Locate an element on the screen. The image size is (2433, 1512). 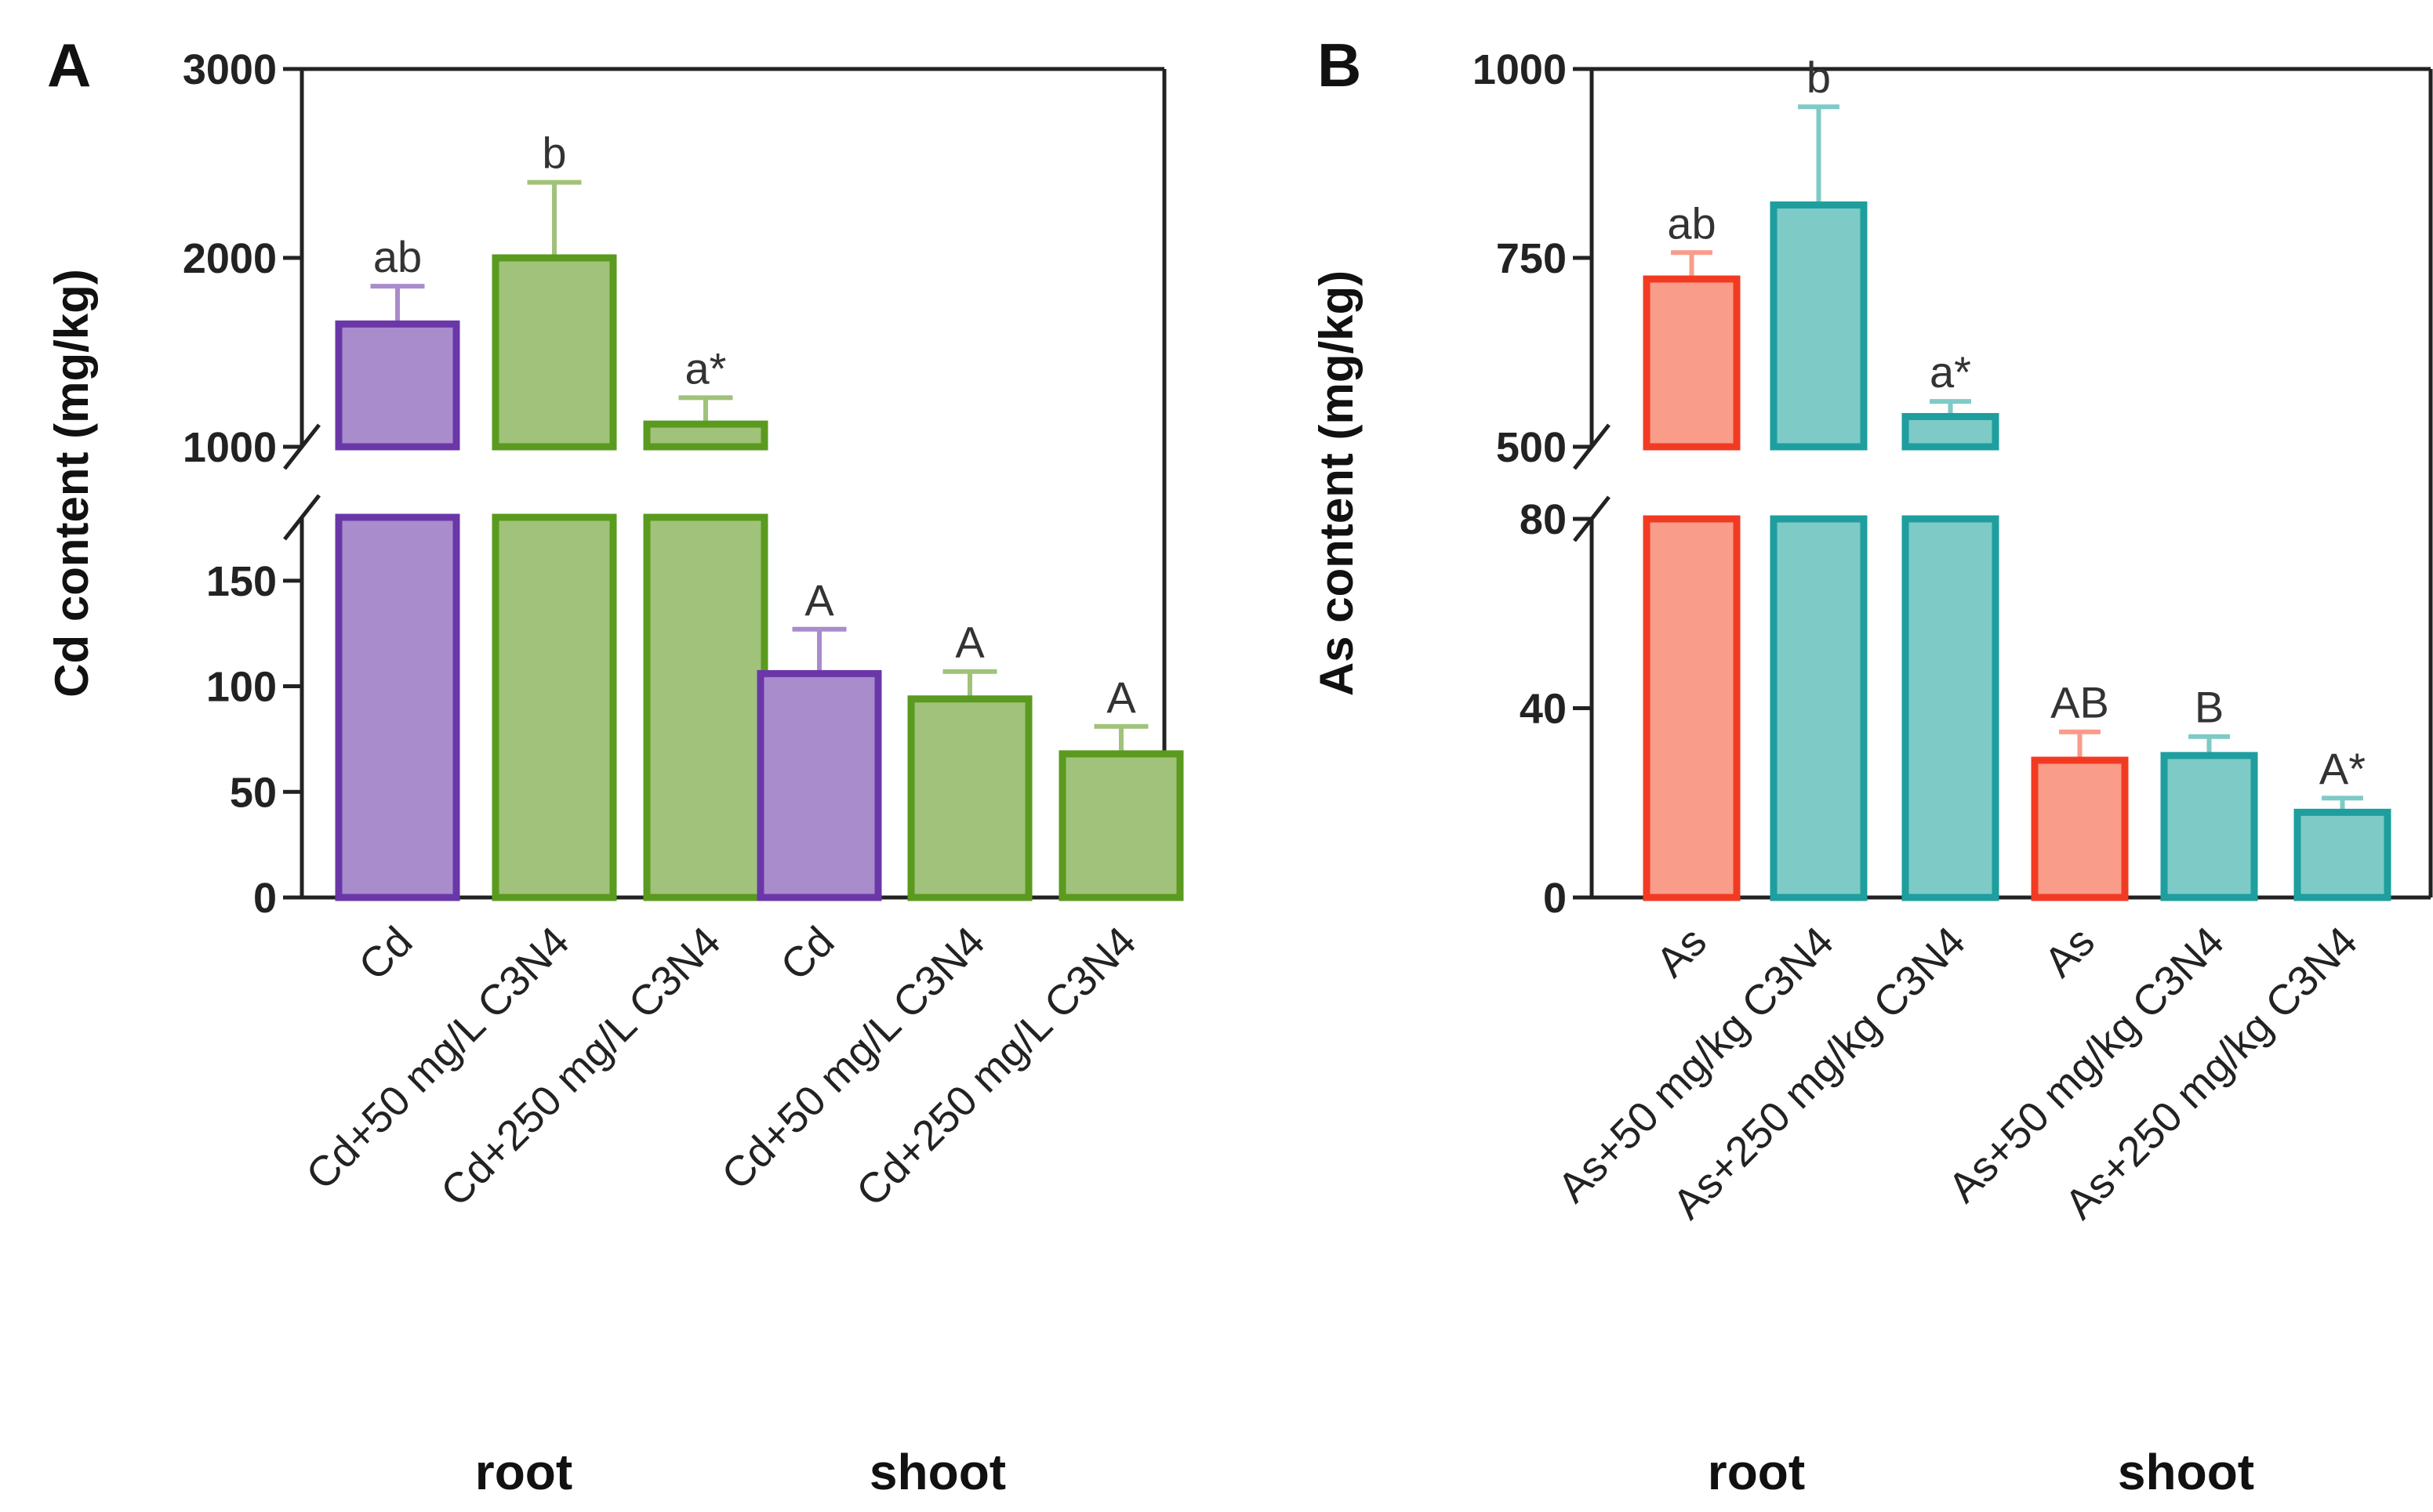
p1-y-axis-title: As content (mg/kg) is located at coordinates (1336, 483).